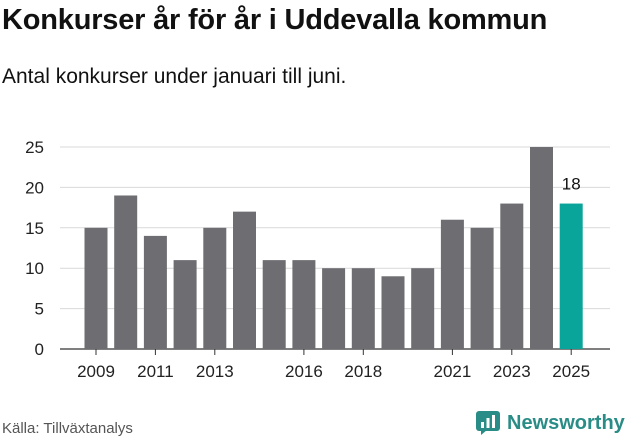  What do you see at coordinates (34, 187) in the screenshot?
I see `y-tick-label: 20` at bounding box center [34, 187].